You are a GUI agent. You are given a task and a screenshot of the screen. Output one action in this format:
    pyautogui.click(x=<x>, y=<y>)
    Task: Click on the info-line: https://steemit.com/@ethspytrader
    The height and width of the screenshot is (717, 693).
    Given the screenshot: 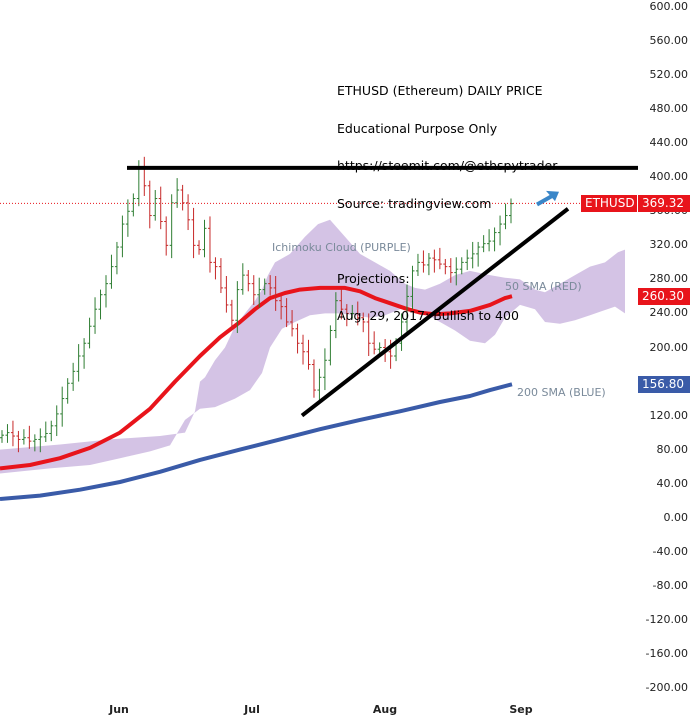 What is the action you would take?
    pyautogui.click(x=447, y=165)
    